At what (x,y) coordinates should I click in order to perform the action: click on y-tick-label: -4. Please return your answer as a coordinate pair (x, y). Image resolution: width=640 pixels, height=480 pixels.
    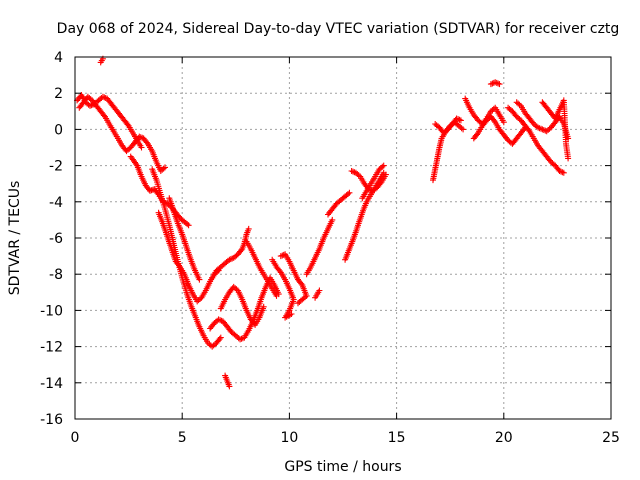
    Looking at the image, I should click on (56, 203).